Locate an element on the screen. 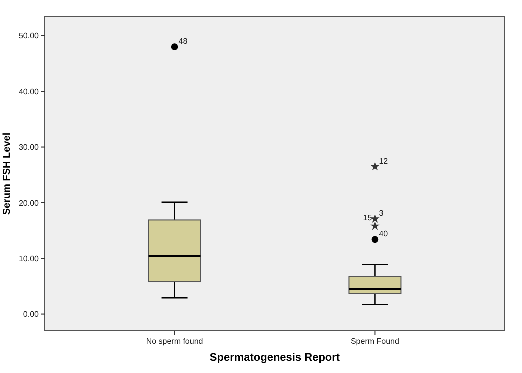  x-tick-label: No sperm found is located at coordinates (175, 341).